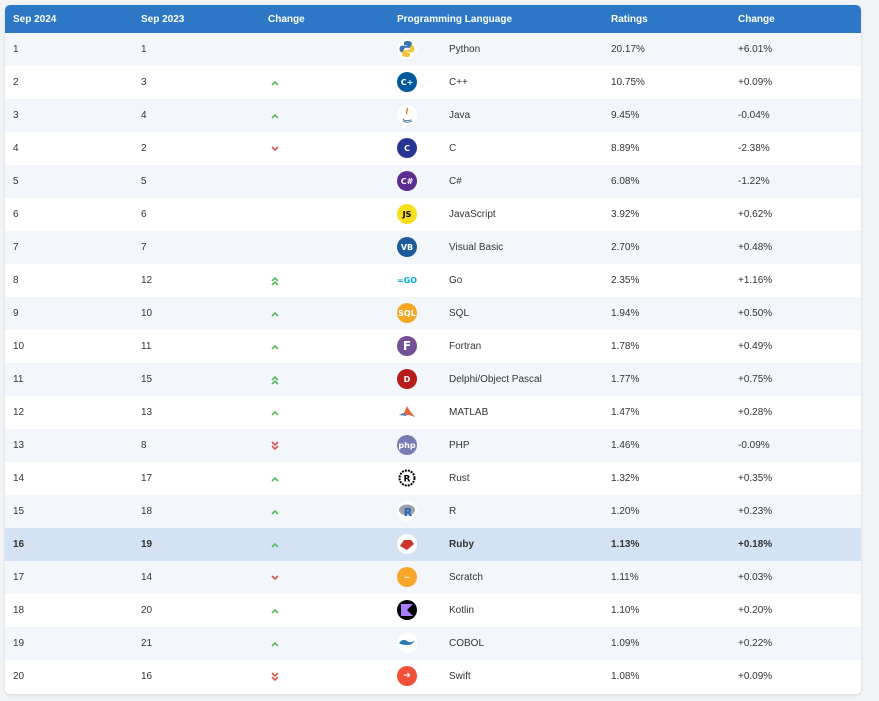 Image resolution: width=879 pixels, height=701 pixels. What do you see at coordinates (433, 478) in the screenshot?
I see `table-row: 14 17 R Rust 1.32% +0.35%` at bounding box center [433, 478].